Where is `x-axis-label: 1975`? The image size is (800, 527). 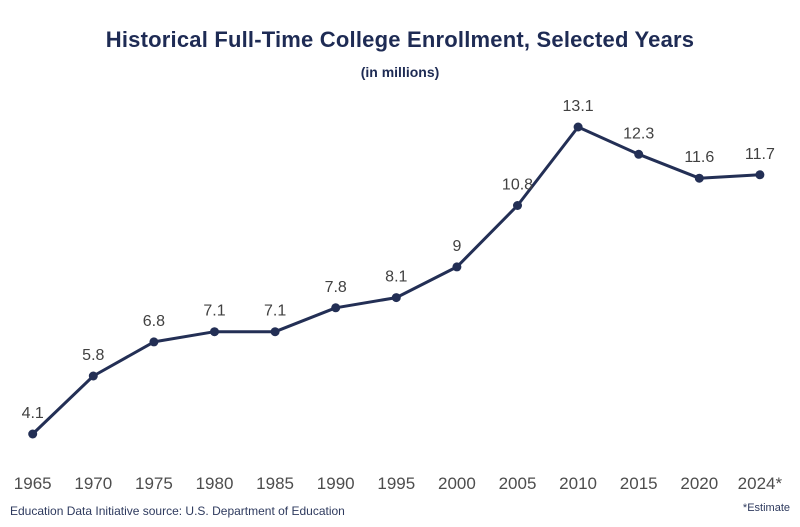 x-axis-label: 1975 is located at coordinates (154, 483).